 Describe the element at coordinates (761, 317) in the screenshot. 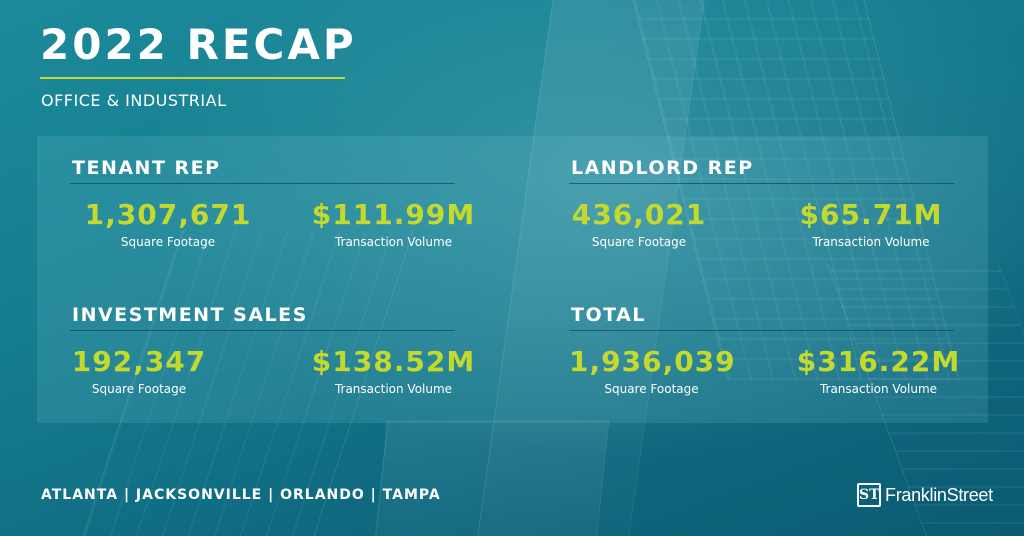

I see `section-heading: TOTAL` at that location.